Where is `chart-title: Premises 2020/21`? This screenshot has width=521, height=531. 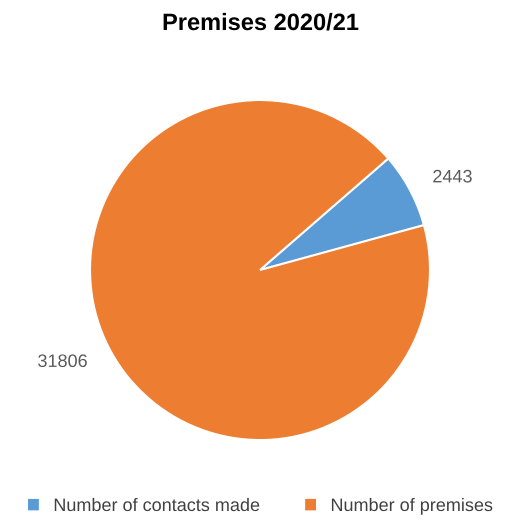 chart-title: Premises 2020/21 is located at coordinates (261, 21).